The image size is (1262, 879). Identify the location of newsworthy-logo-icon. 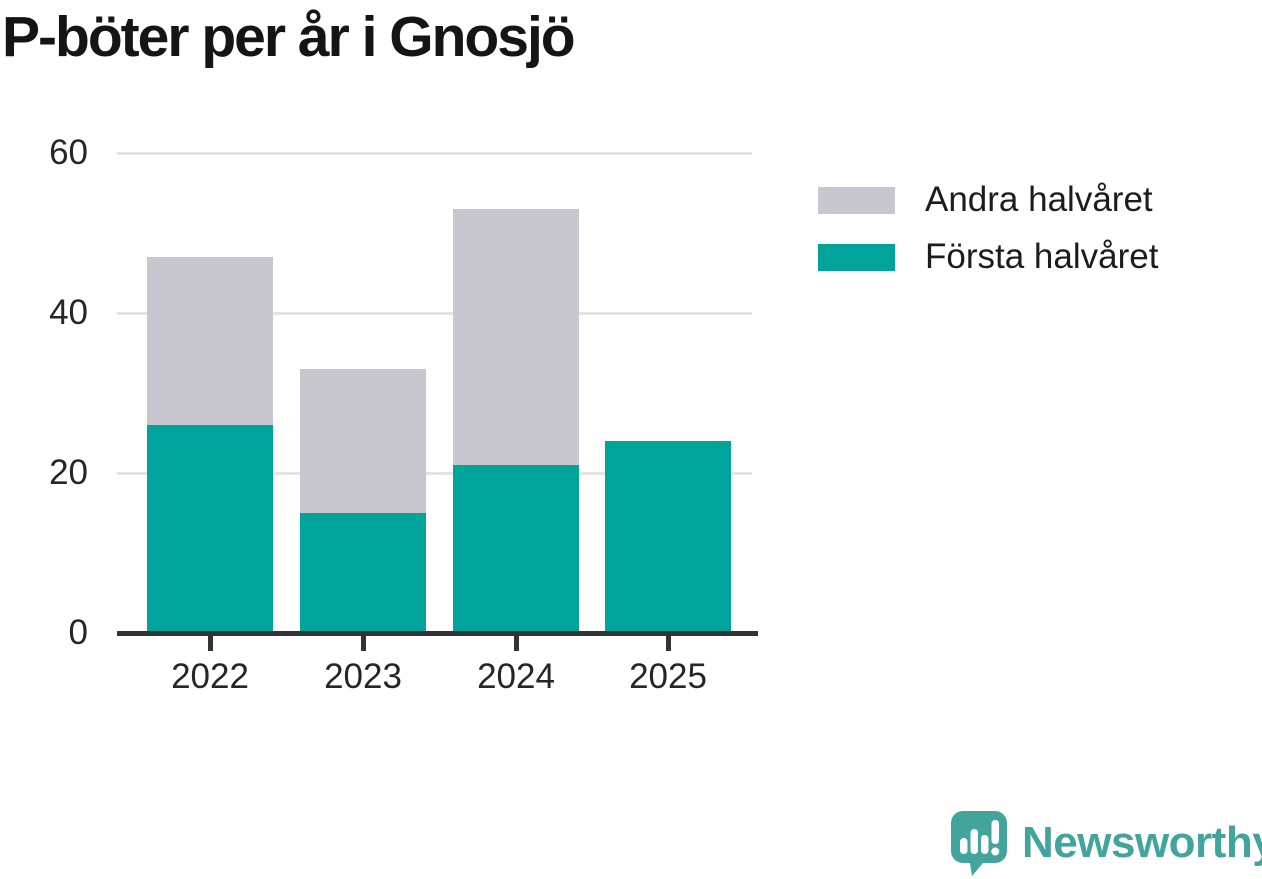
(979, 843).